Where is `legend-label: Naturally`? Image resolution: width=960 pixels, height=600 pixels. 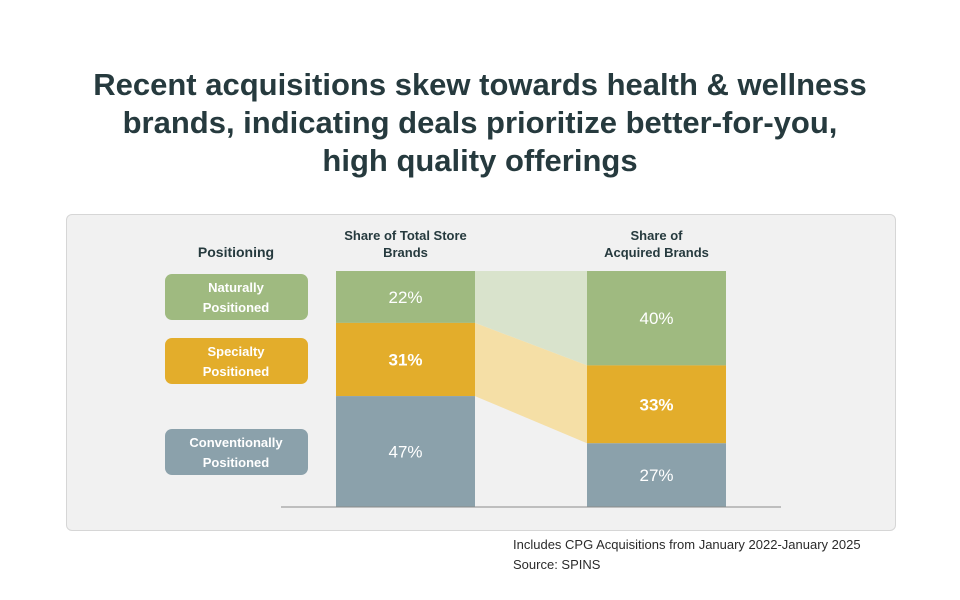 legend-label: Naturally is located at coordinates (236, 287).